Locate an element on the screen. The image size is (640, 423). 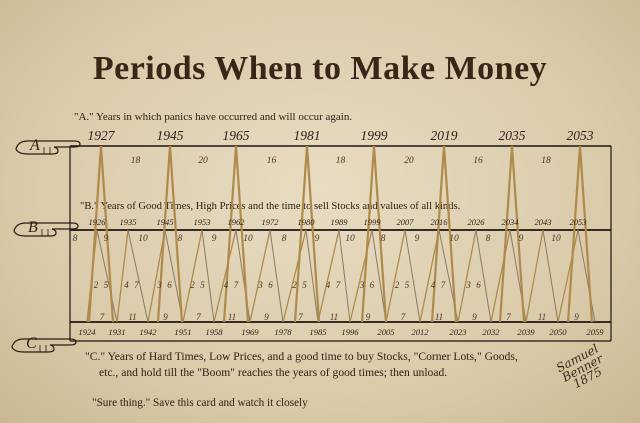
row-b-year: 1989 is located at coordinates (339, 222).